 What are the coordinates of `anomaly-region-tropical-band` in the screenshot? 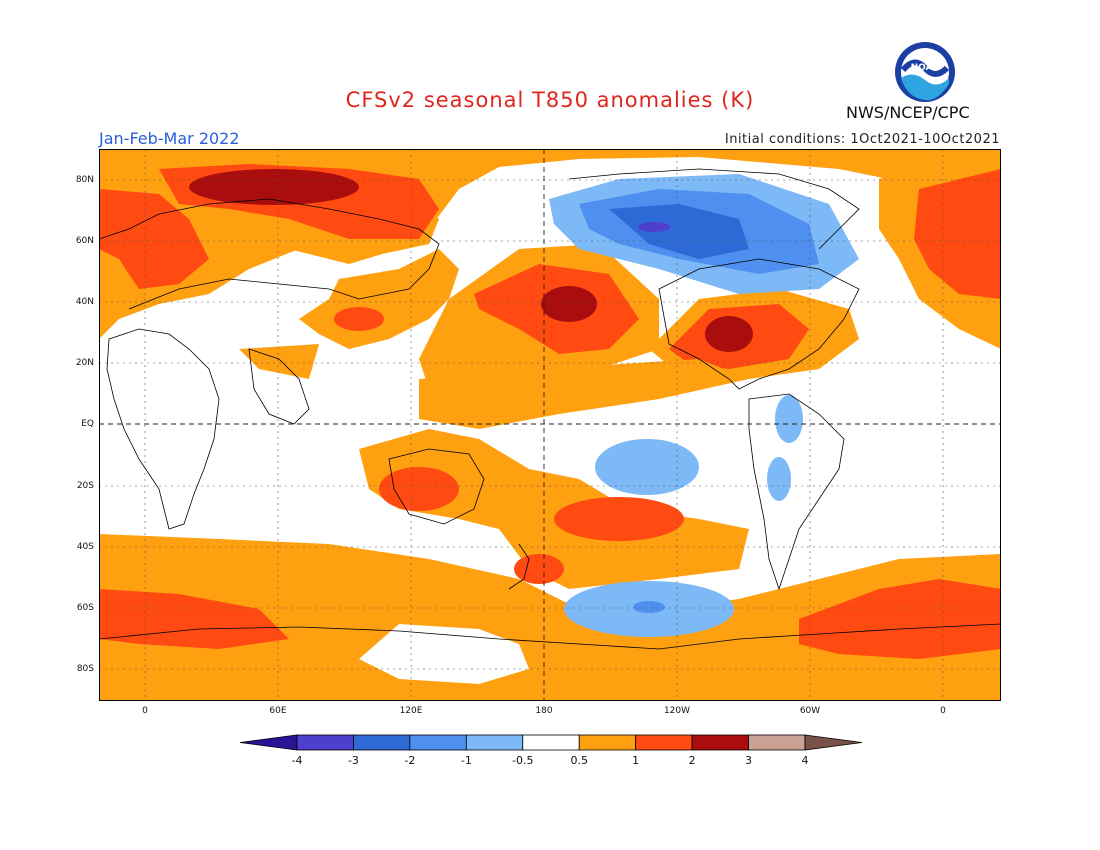 It's located at (584, 394).